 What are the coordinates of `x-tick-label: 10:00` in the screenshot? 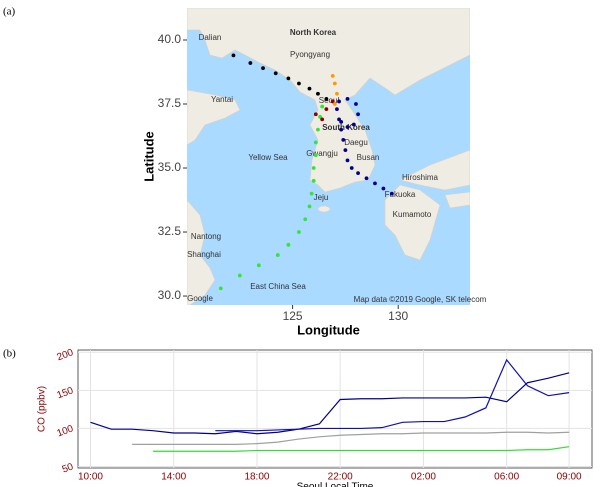 It's located at (90, 477).